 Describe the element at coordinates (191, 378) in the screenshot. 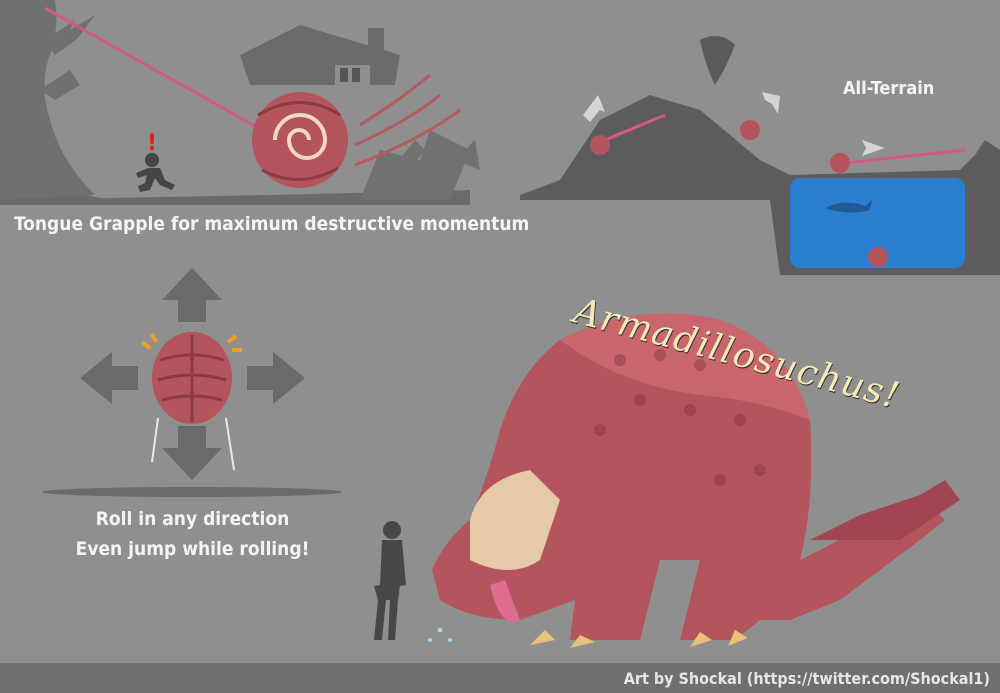

I see `armored-ball-top-view` at that location.